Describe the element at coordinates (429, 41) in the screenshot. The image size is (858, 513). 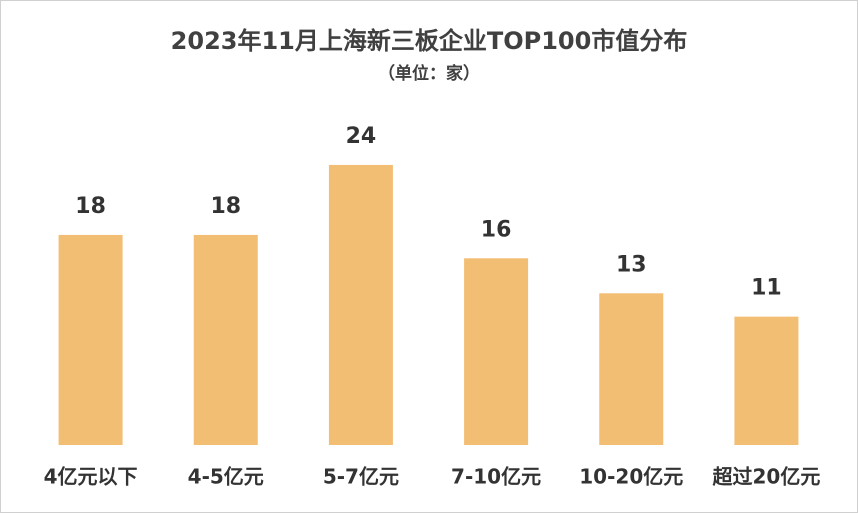
I see `chart-title: 2023年11月上海新三板企业TOP100市值分布` at that location.